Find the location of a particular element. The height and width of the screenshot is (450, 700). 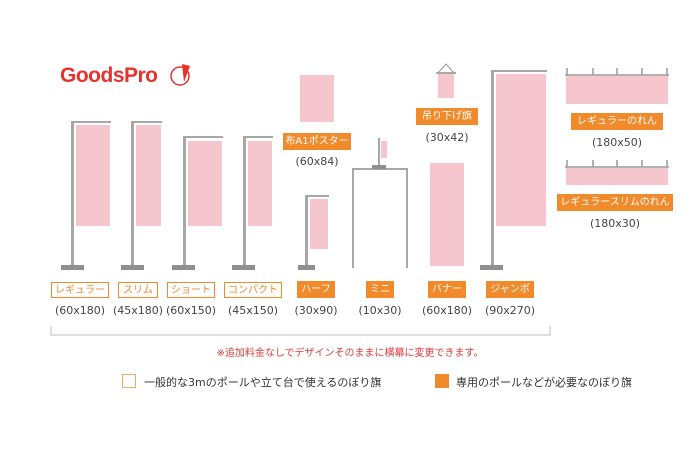

noren-slim-cloth is located at coordinates (617, 176).